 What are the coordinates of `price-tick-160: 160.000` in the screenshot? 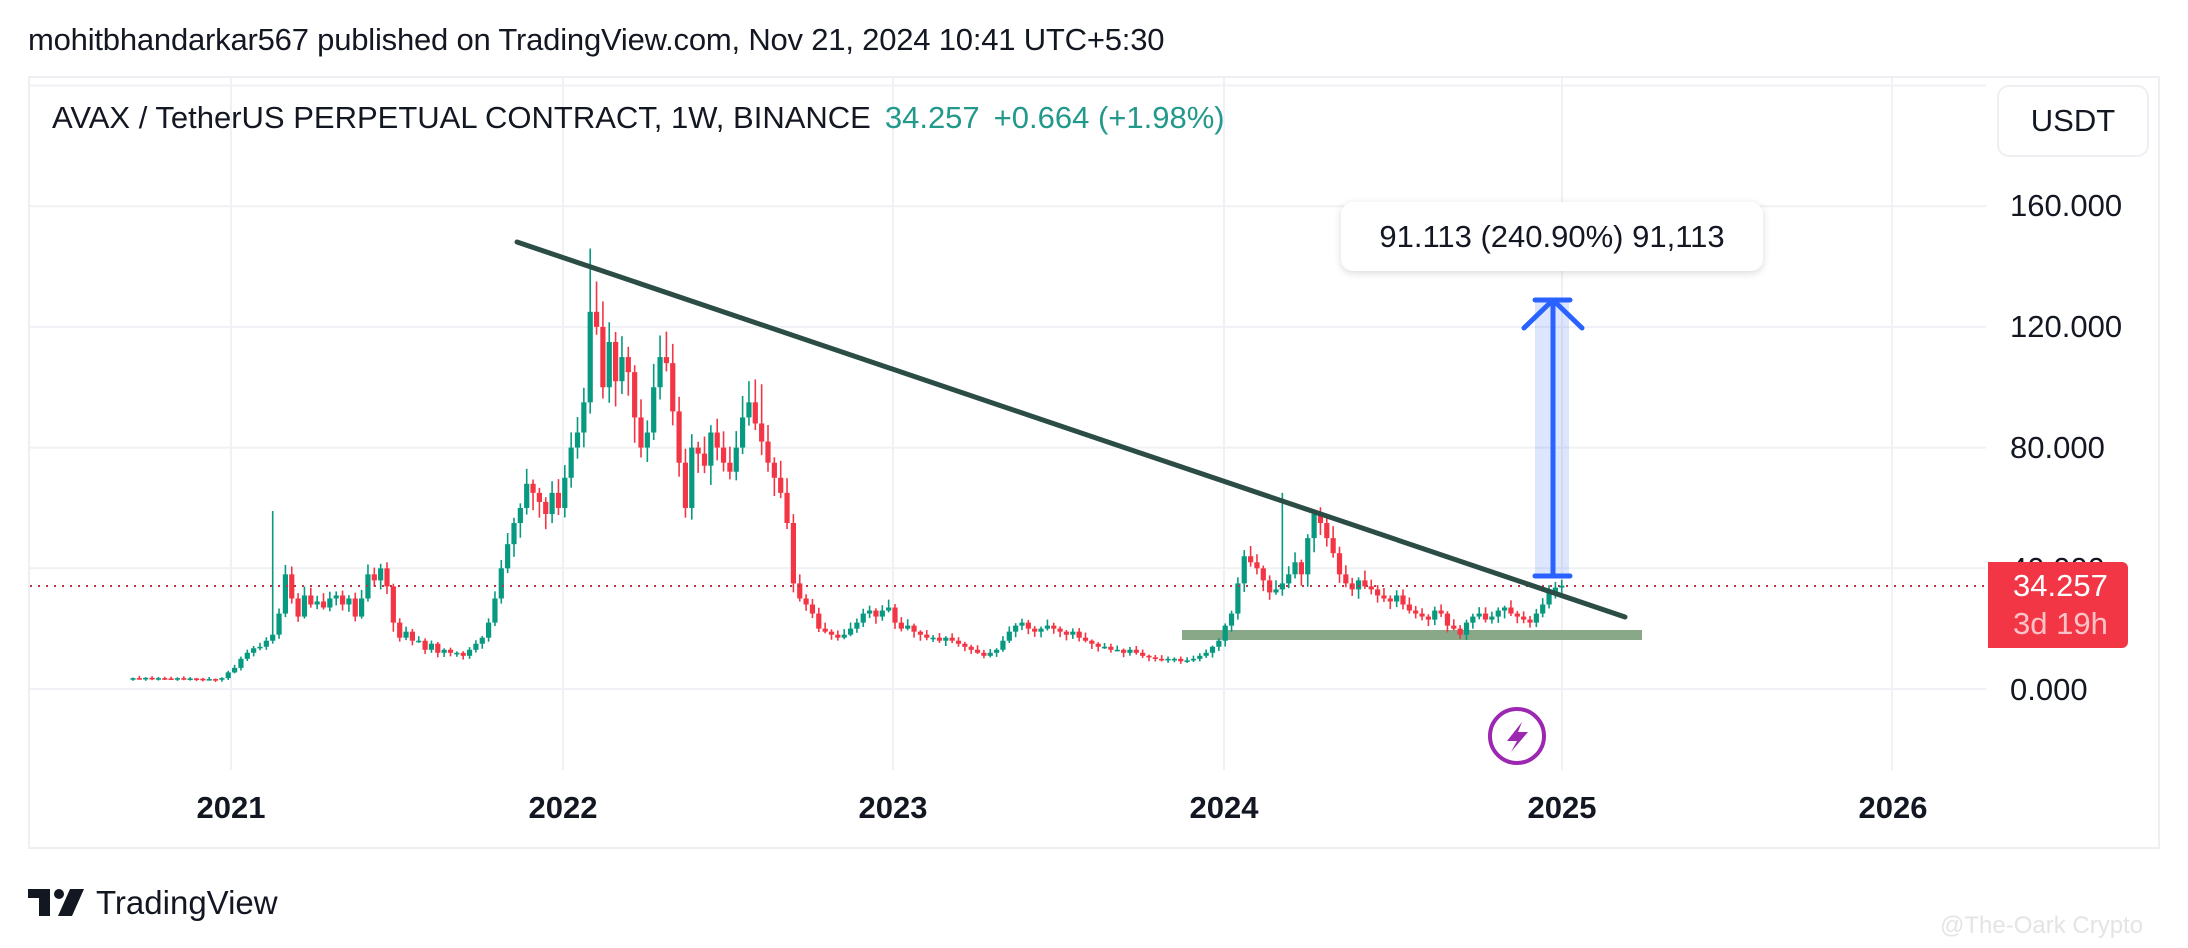 It's located at (2066, 205).